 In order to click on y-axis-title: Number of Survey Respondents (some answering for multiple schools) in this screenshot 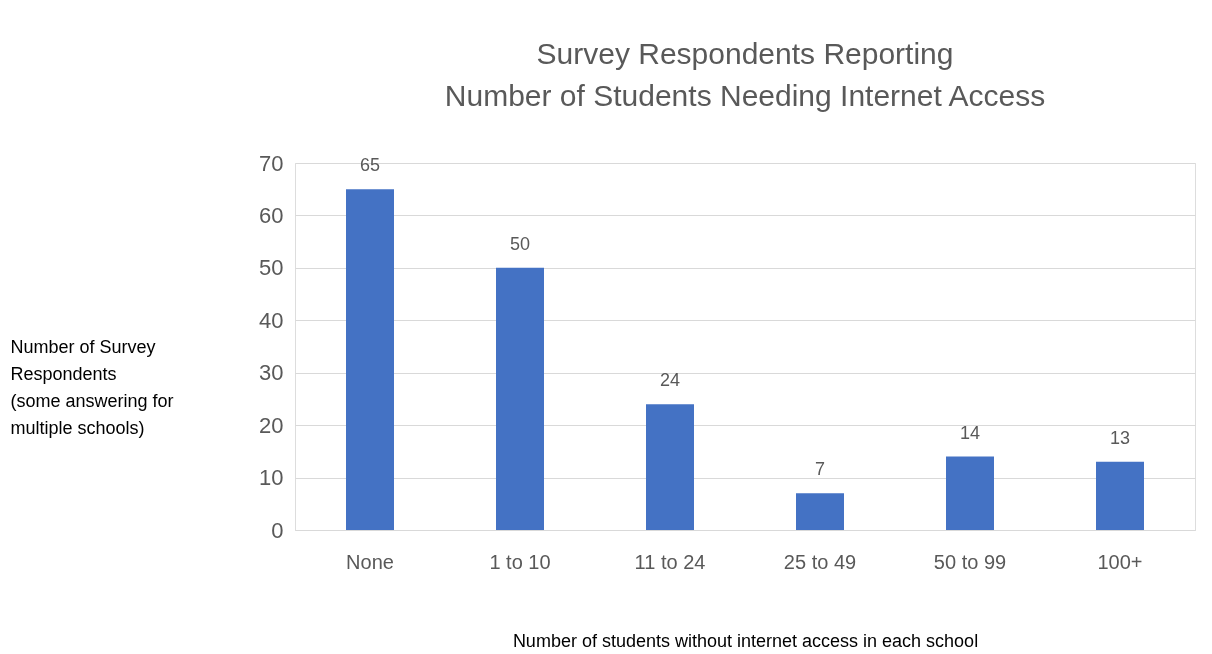, I will do `click(92, 387)`.